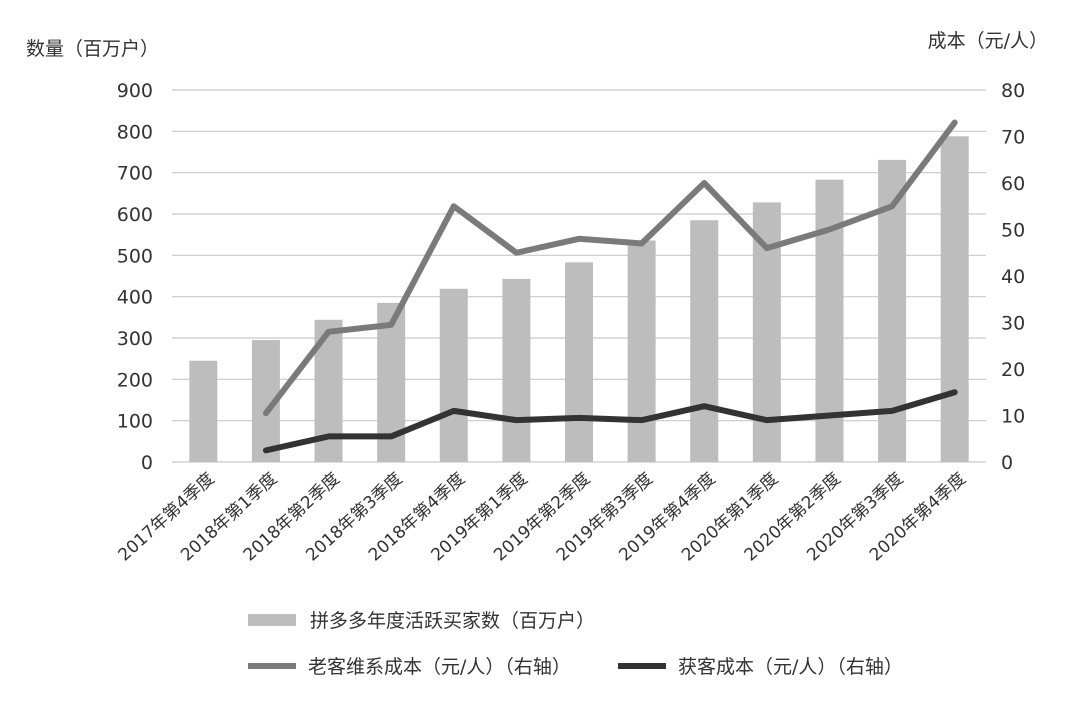 The height and width of the screenshot is (703, 1080). What do you see at coordinates (135, 91) in the screenshot?
I see `y-tick-label-left: 900` at bounding box center [135, 91].